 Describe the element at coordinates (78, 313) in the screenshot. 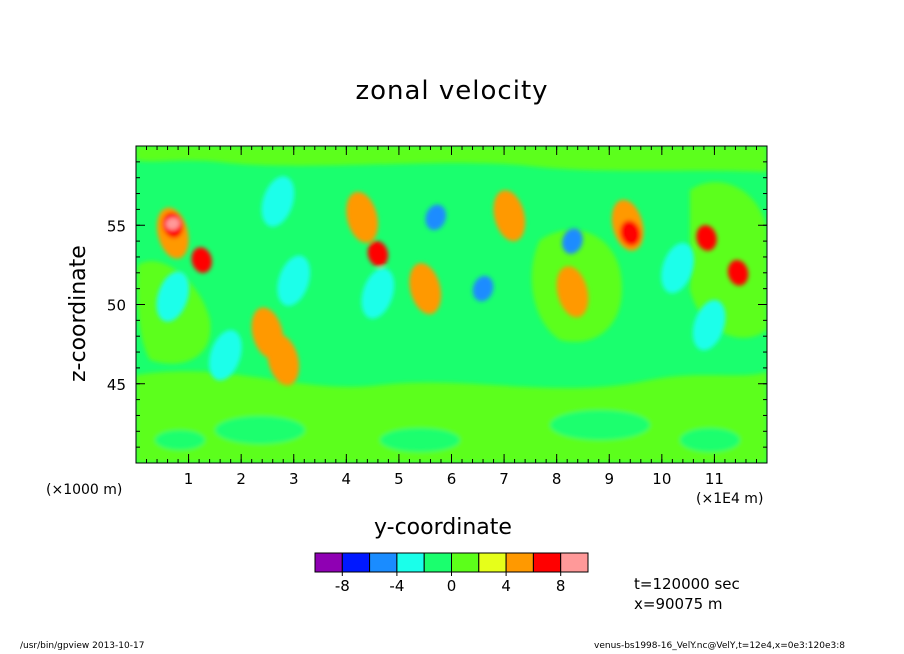

I see `y-axis-label: z-coordinate` at that location.